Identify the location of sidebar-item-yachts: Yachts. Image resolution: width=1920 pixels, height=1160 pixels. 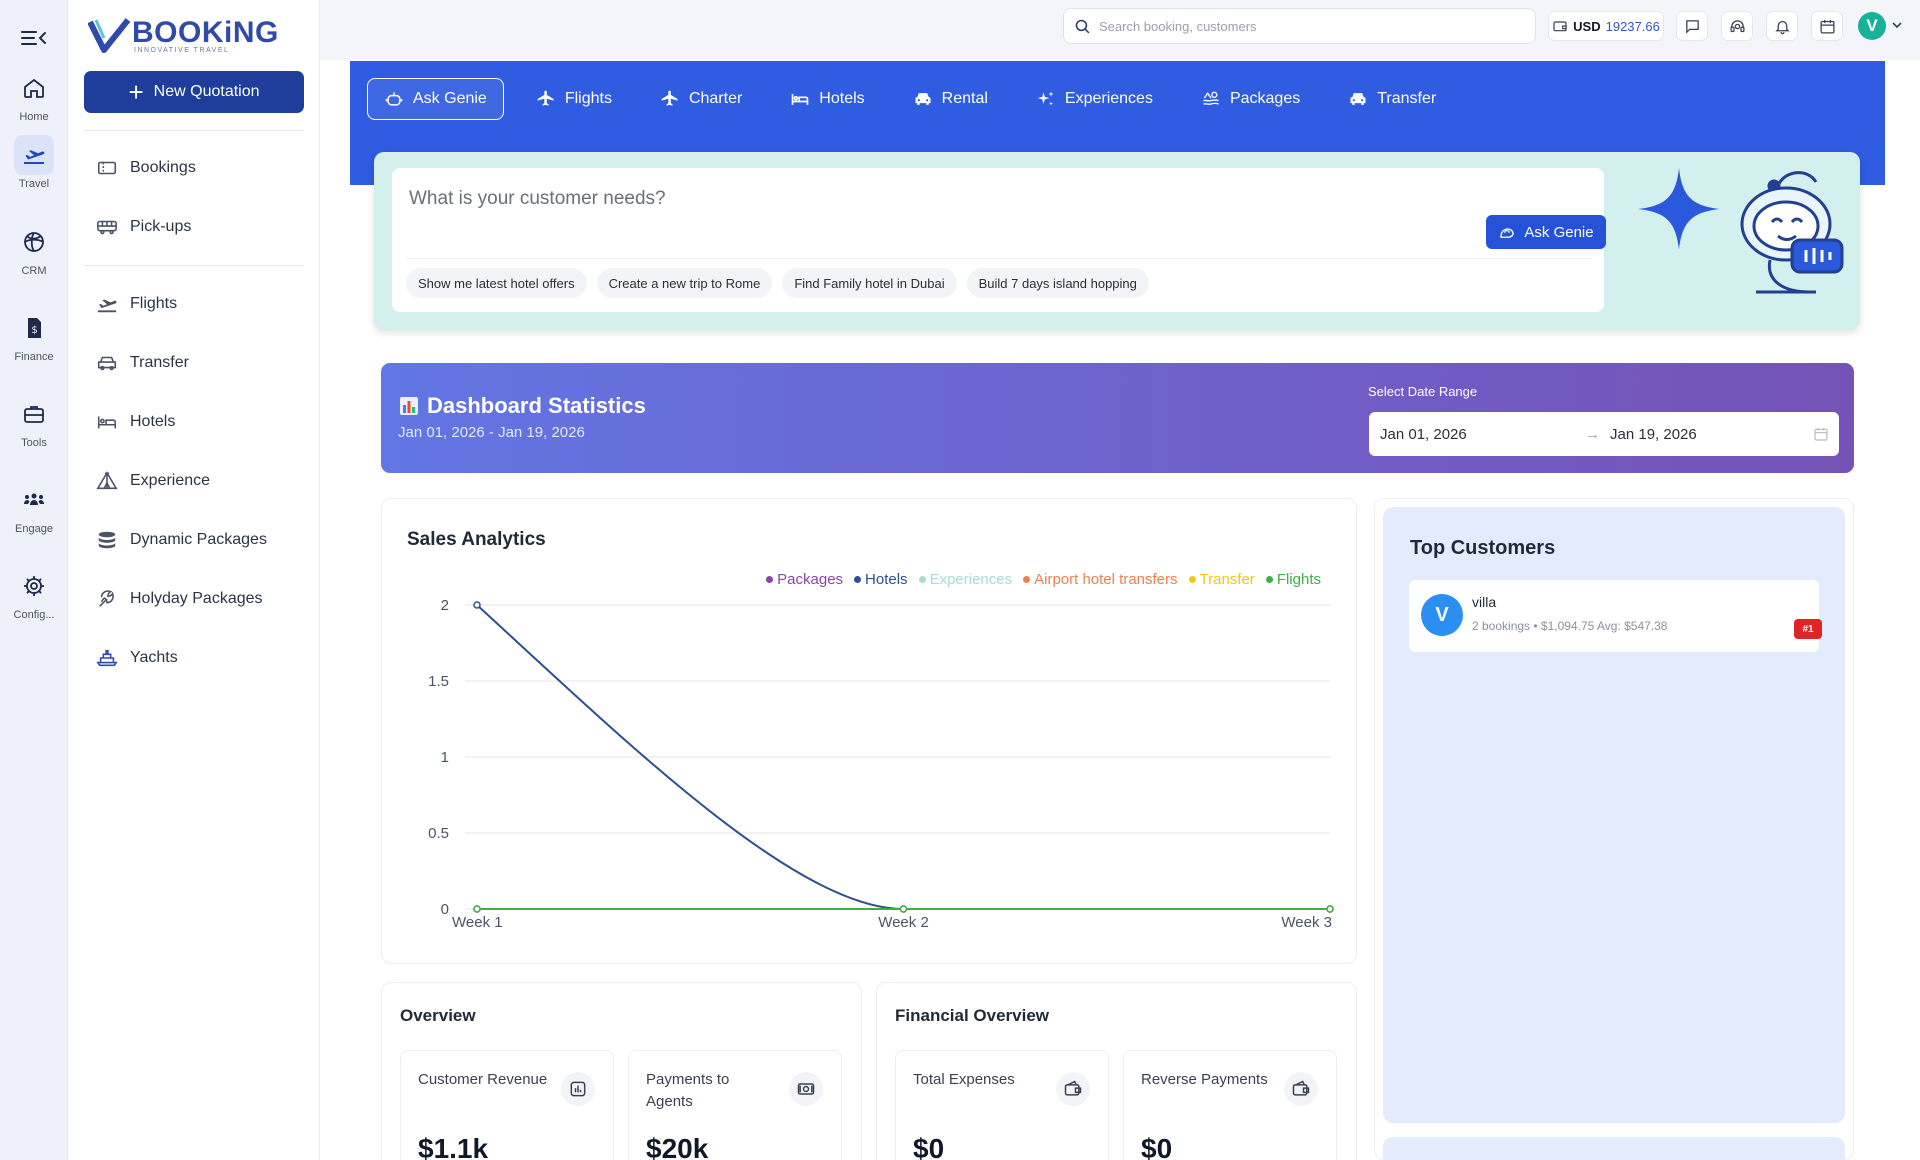
(196, 658).